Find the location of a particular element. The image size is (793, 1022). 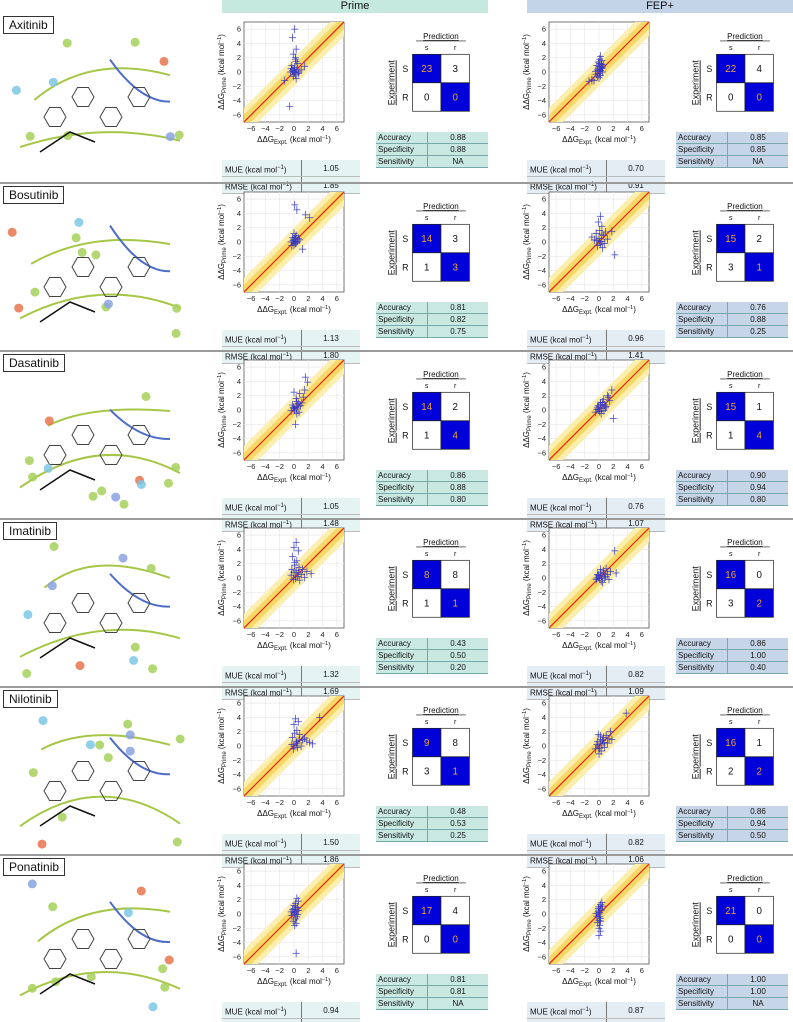

mue-value: 0.87 is located at coordinates (636, 1010).